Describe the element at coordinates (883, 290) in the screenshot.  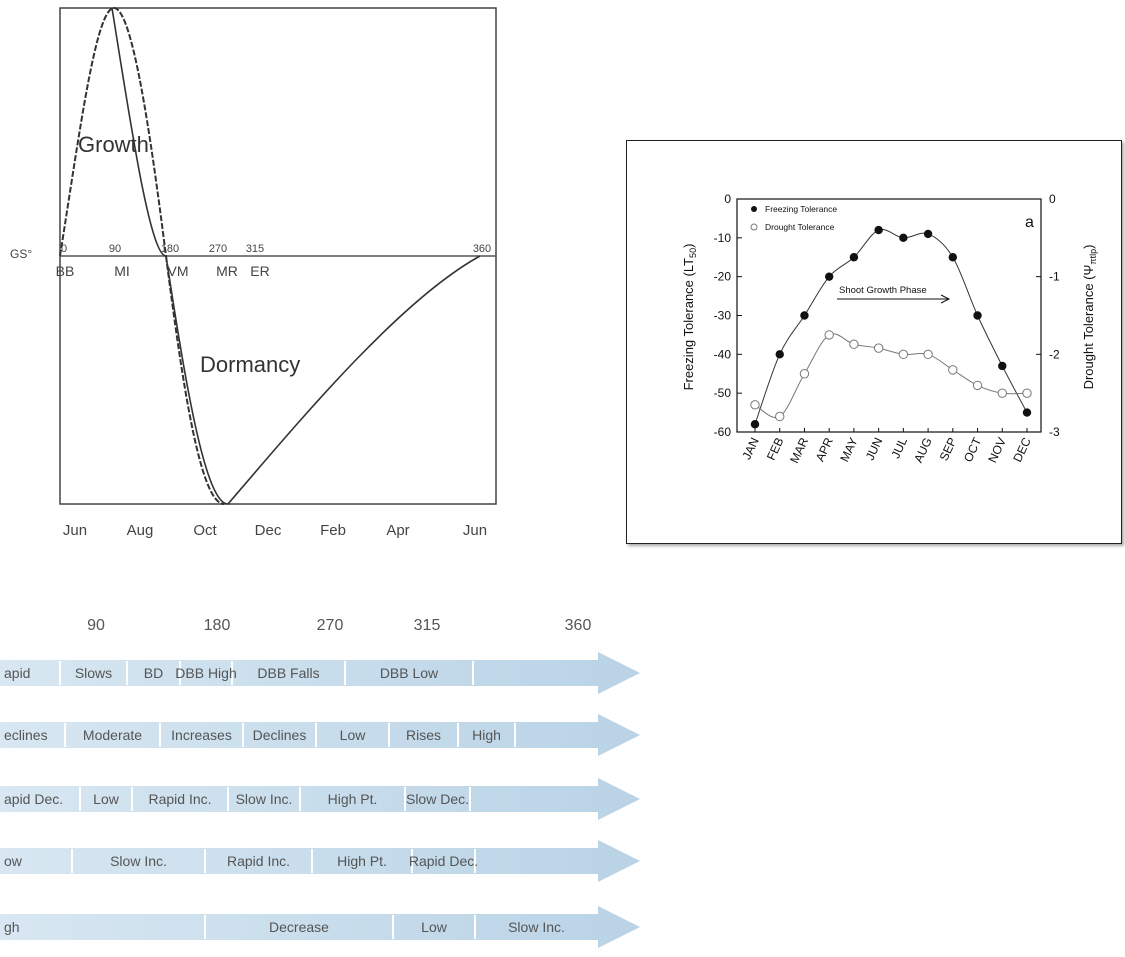
I see `shoot-growth-label: Shoot Growth Phase` at that location.